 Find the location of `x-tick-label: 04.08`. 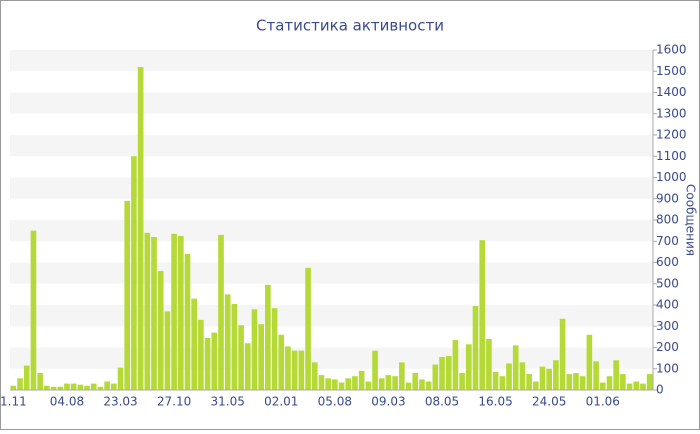

x-tick-label: 04.08 is located at coordinates (67, 402).